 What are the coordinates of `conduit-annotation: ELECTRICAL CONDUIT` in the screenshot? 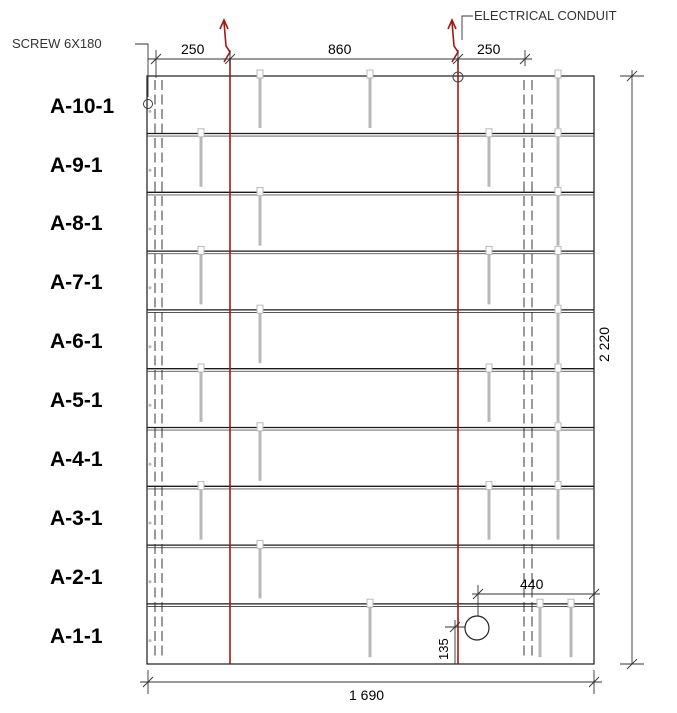 It's located at (545, 15).